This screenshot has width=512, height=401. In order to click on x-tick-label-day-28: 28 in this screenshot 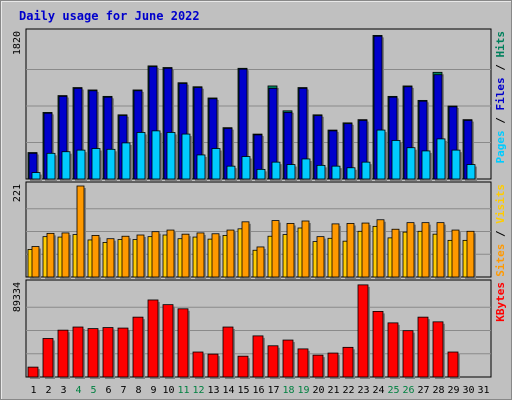, I will do `click(438, 390)`.